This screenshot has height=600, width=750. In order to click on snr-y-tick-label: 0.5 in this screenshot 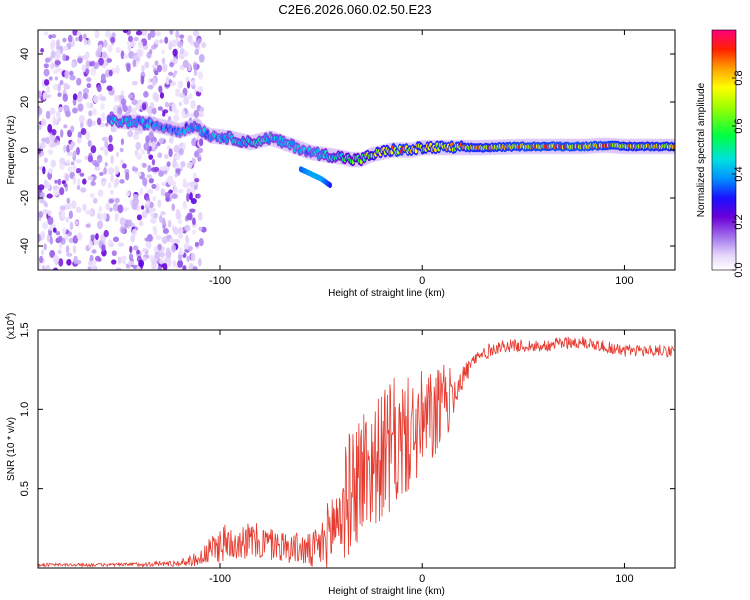, I will do `click(25, 488)`.